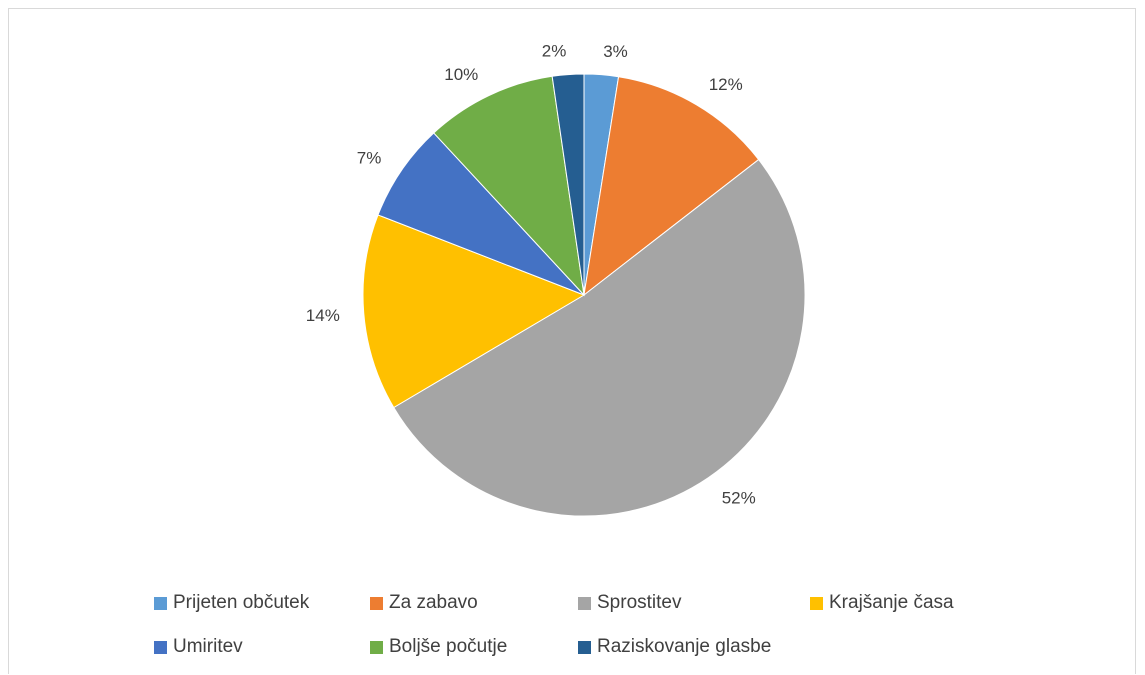 Image resolution: width=1145 pixels, height=675 pixels. Describe the element at coordinates (554, 51) in the screenshot. I see `data-label-raziskovanje-glasbe: 2%` at that location.